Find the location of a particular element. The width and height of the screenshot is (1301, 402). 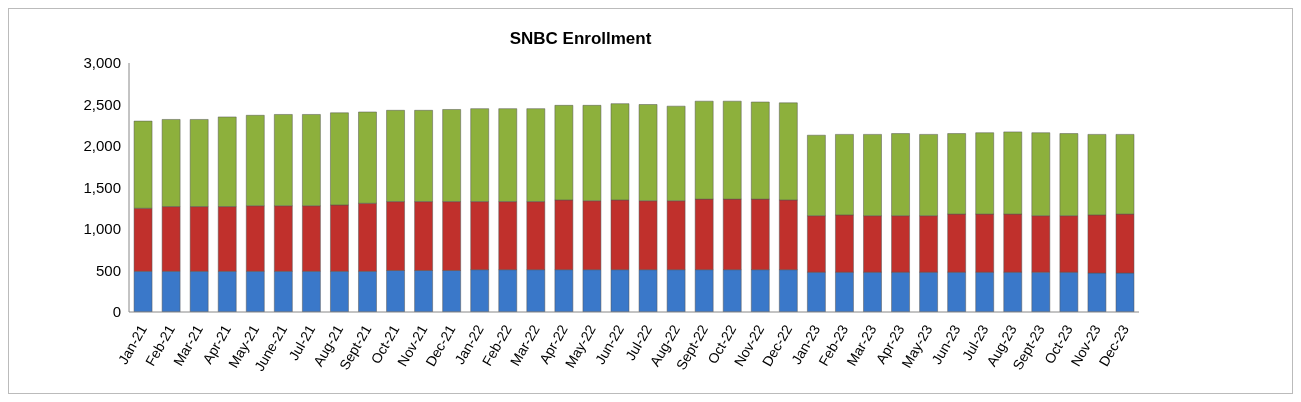

y-tick-label: 3,000 is located at coordinates (102, 63).